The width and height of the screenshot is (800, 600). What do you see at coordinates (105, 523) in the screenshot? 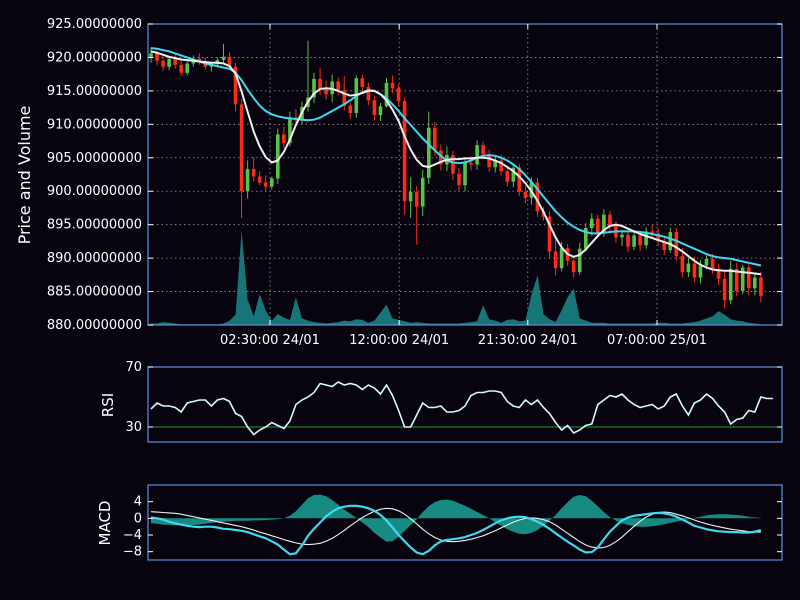
I see `macd-ylabel: MACD` at bounding box center [105, 523].